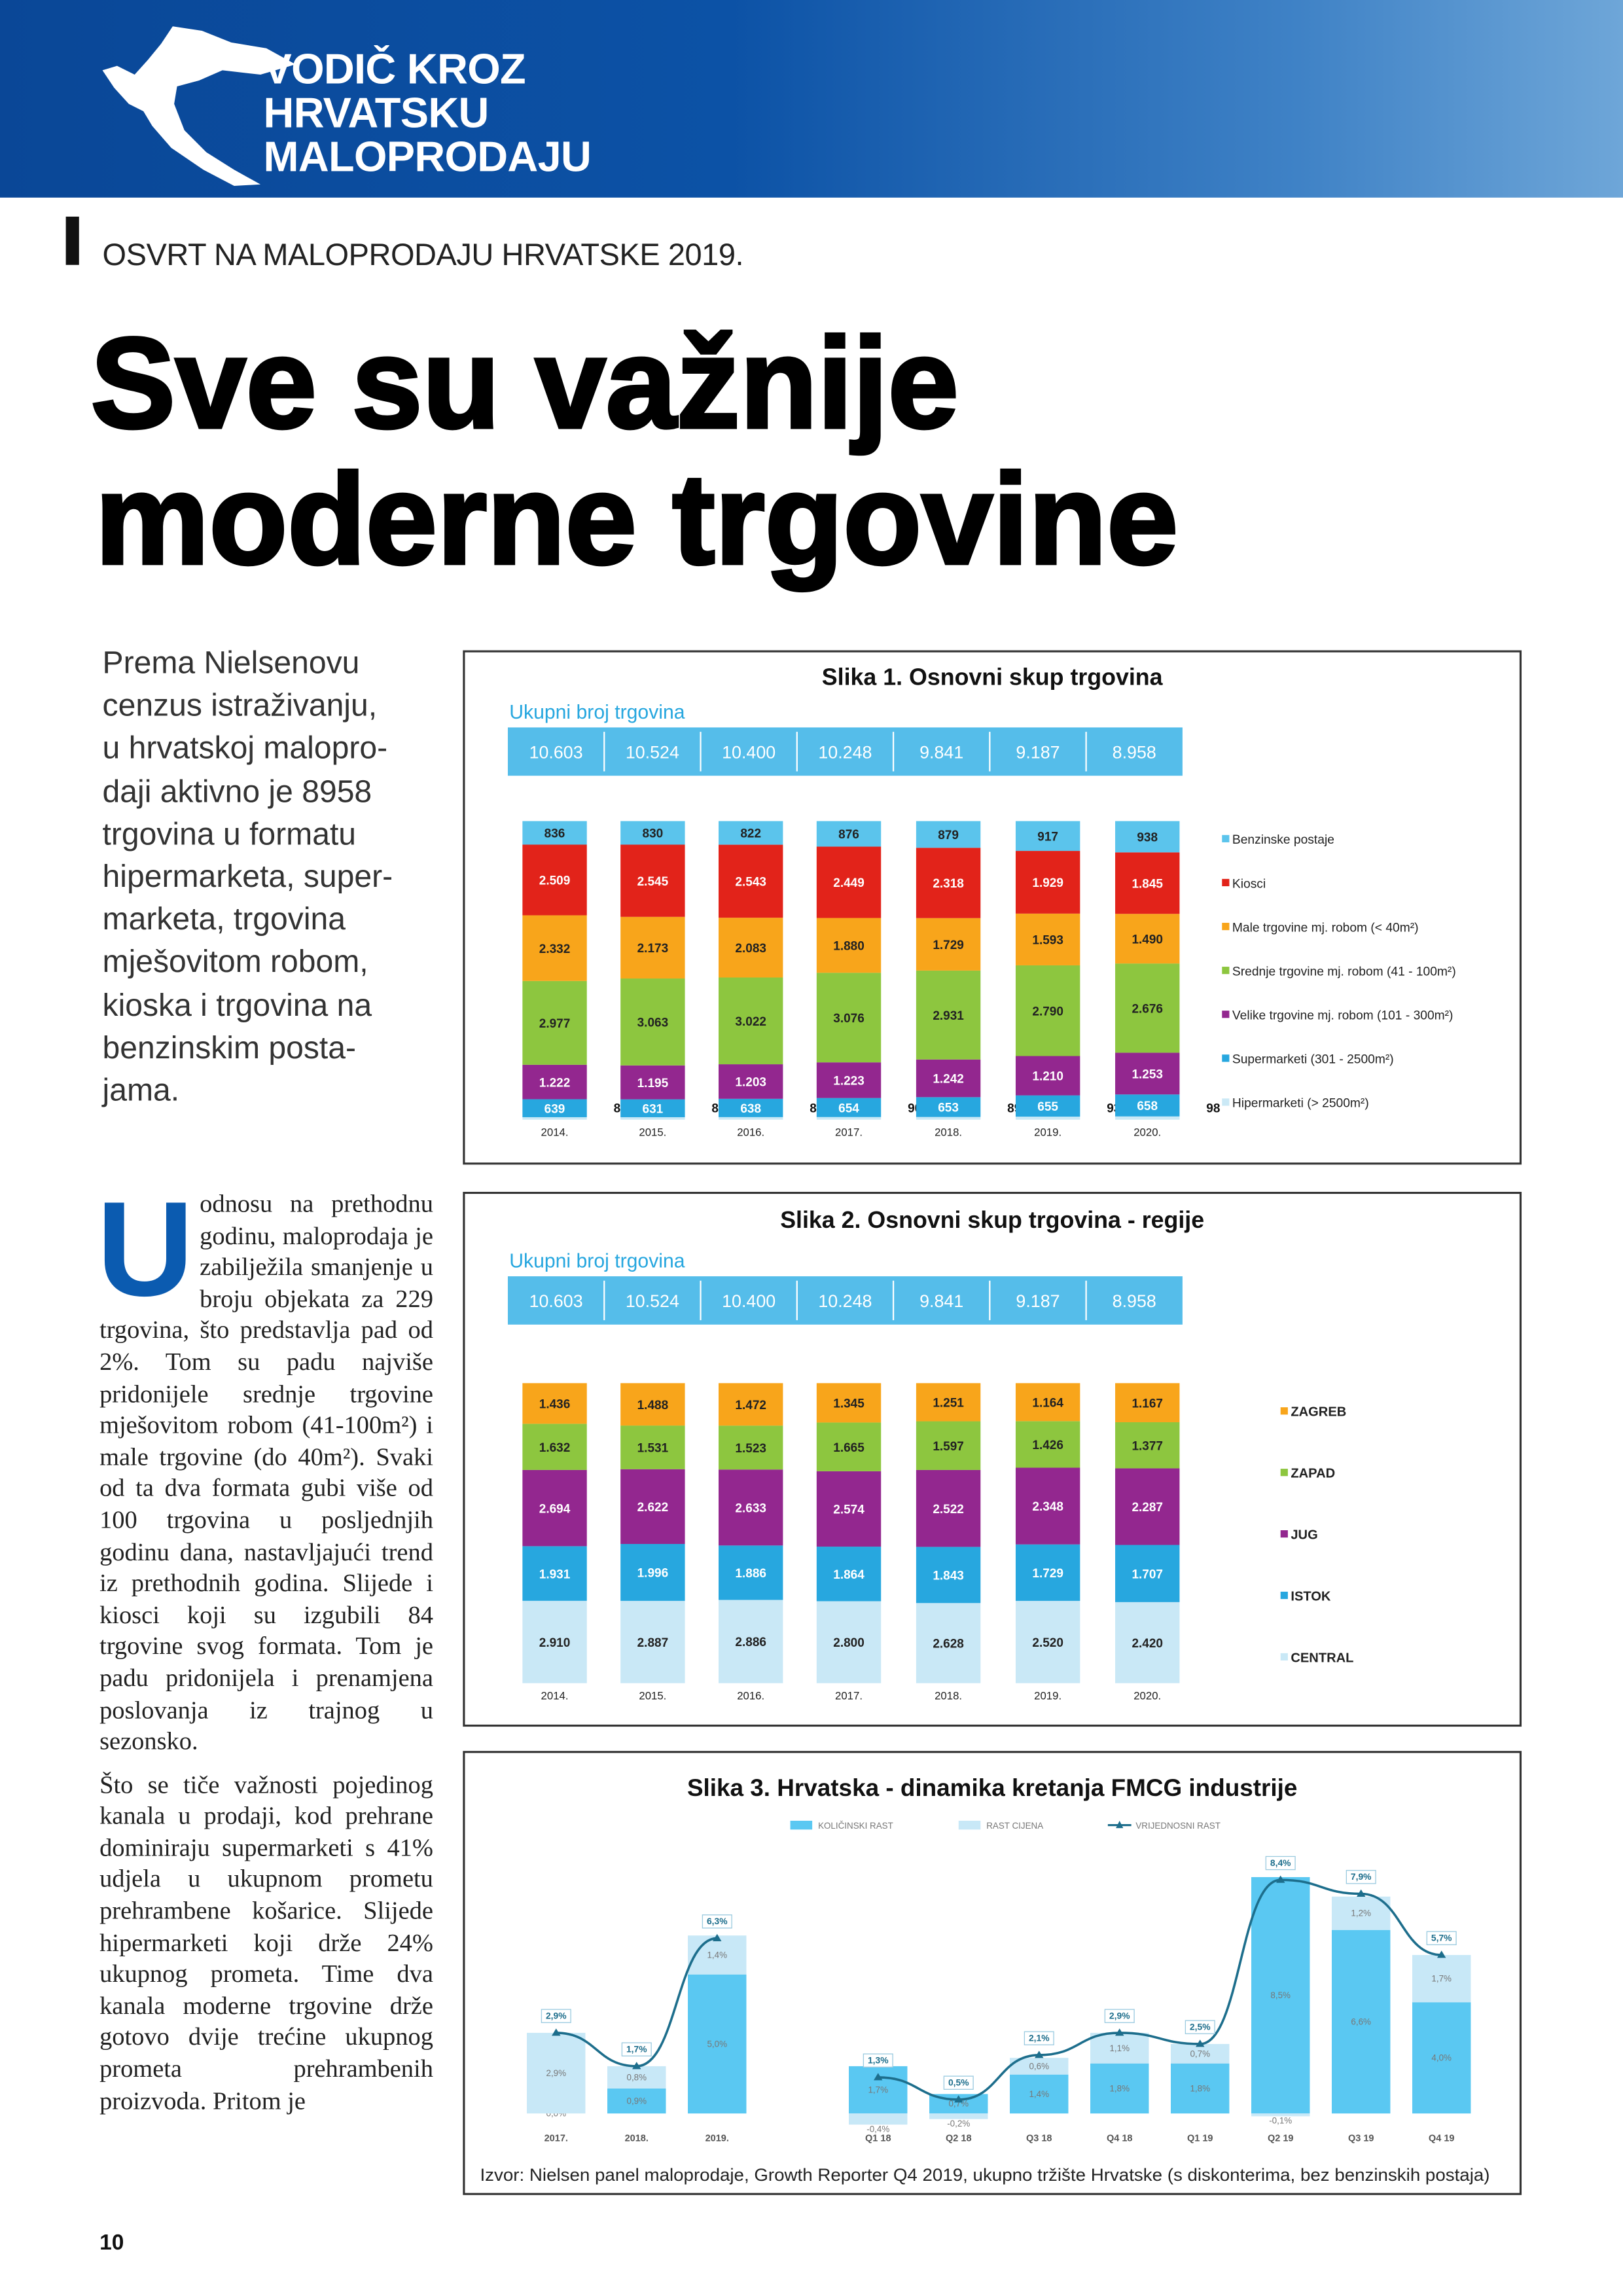 Image resolution: width=1623 pixels, height=2296 pixels. Describe the element at coordinates (141, 1090) in the screenshot. I see `intro-line: jama.` at that location.